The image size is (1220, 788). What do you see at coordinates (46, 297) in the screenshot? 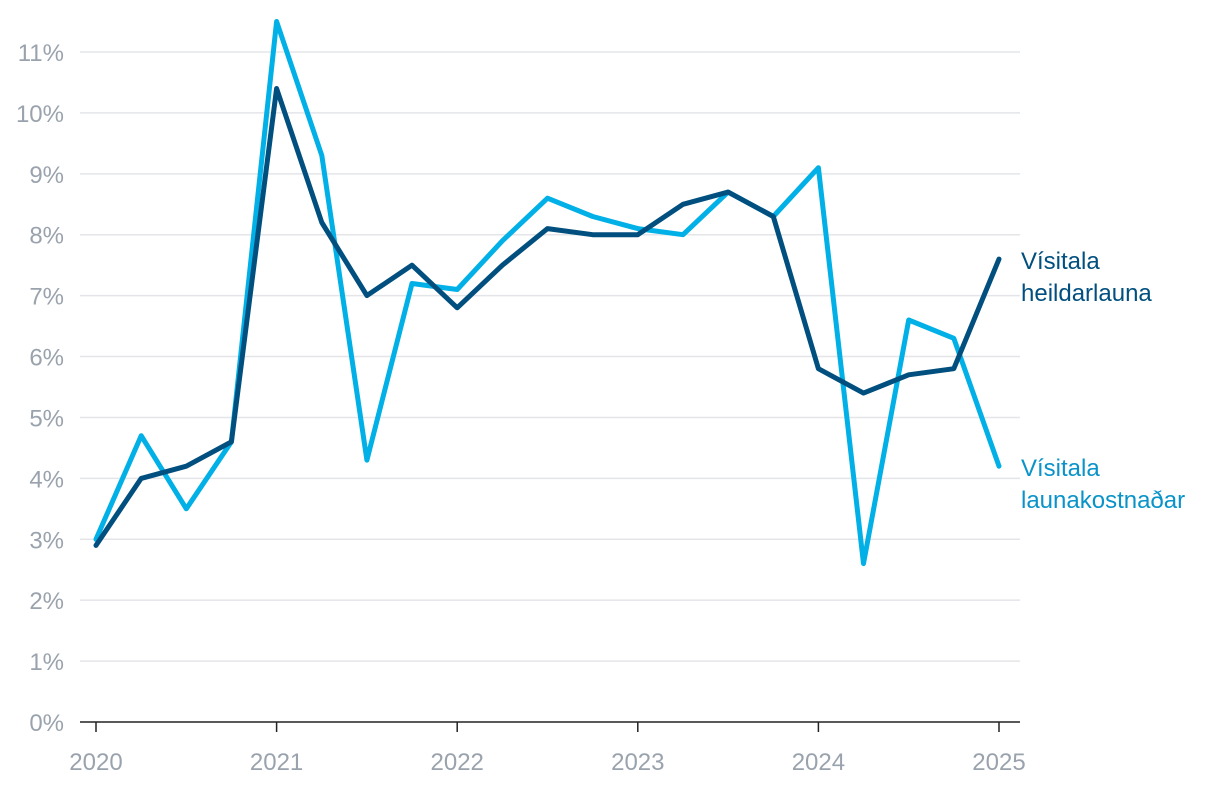
I see `y-tick-label: 7%` at bounding box center [46, 297].